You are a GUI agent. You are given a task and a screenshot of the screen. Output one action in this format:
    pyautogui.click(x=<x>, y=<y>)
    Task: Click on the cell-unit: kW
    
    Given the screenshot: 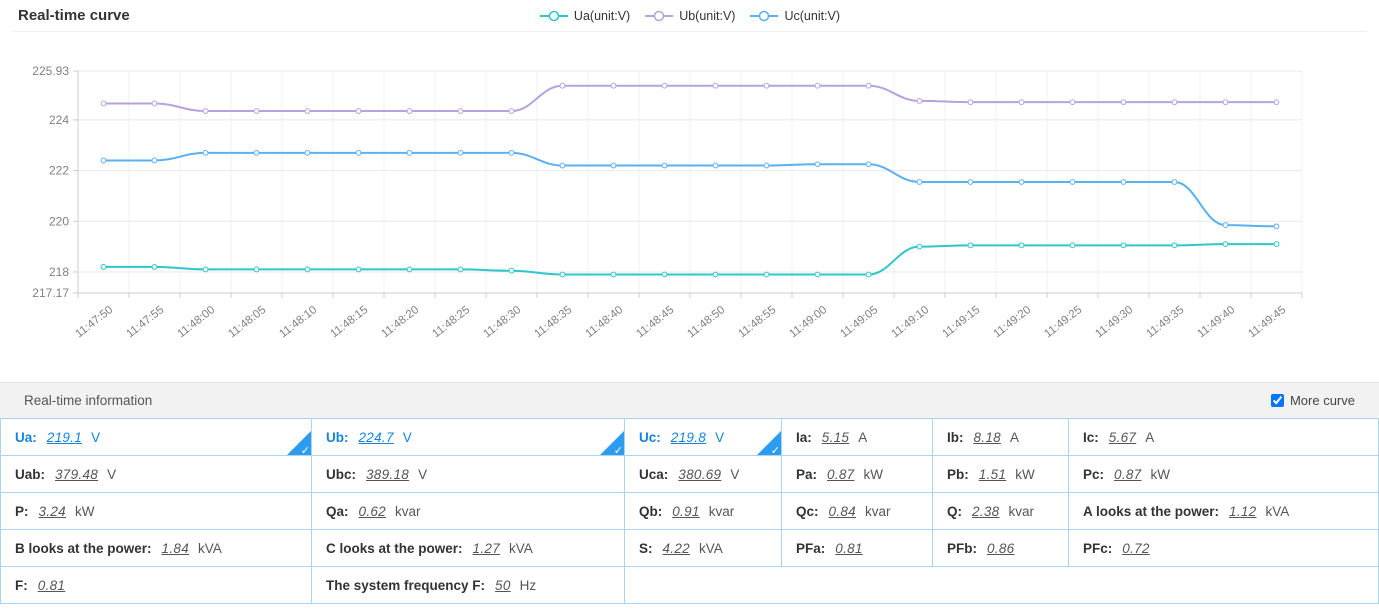 What is the action you would take?
    pyautogui.click(x=84, y=511)
    